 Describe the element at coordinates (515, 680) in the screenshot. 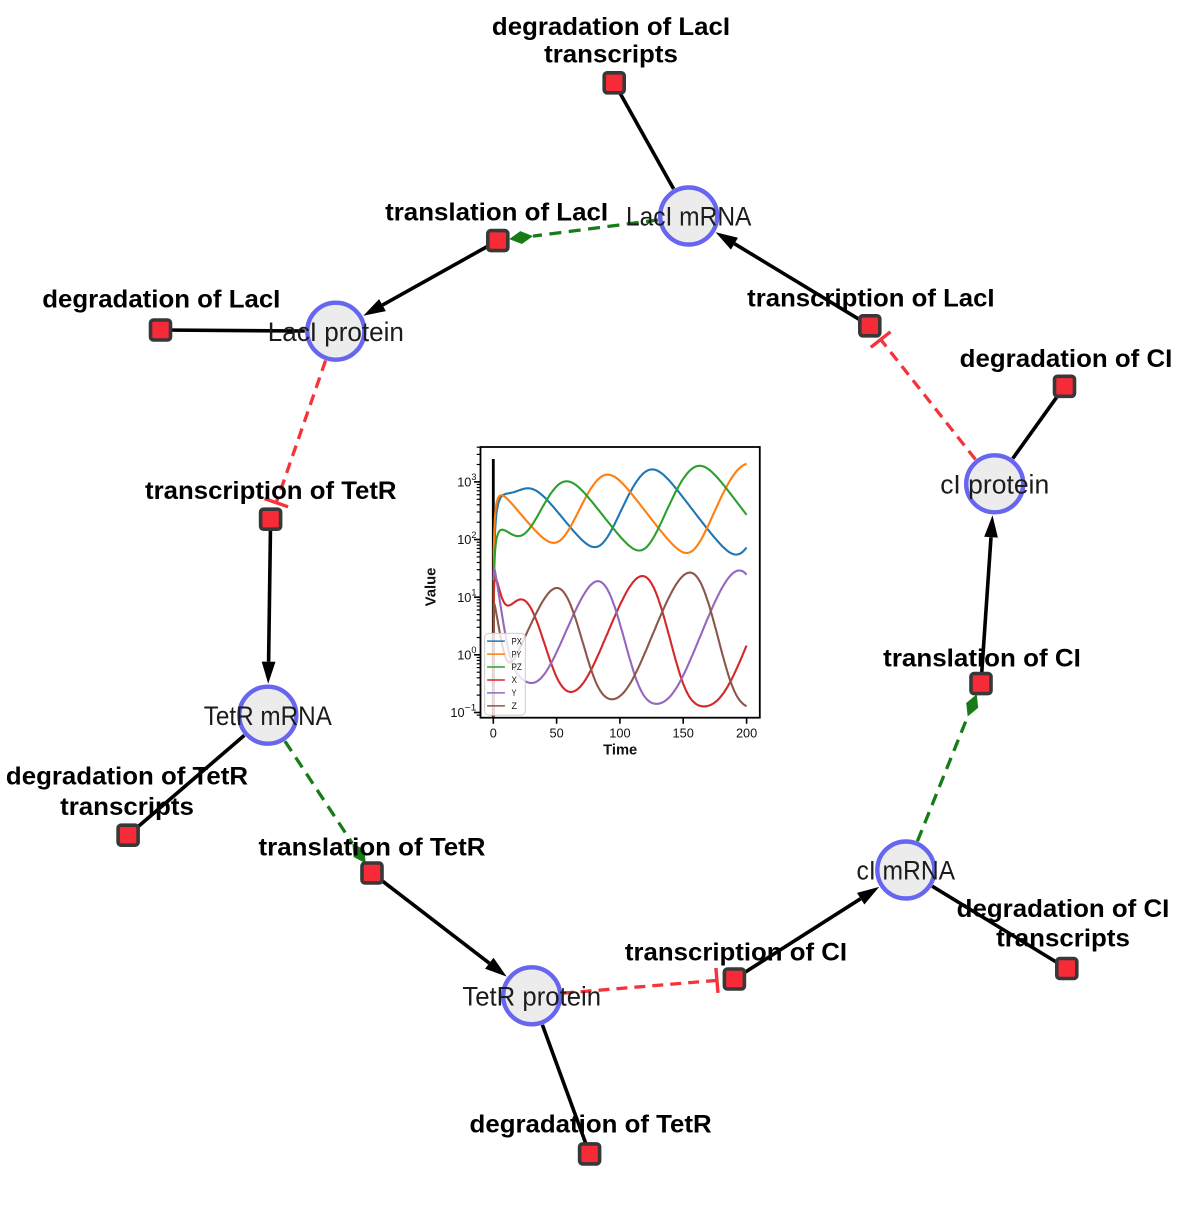

I see `svg-text: X` at that location.